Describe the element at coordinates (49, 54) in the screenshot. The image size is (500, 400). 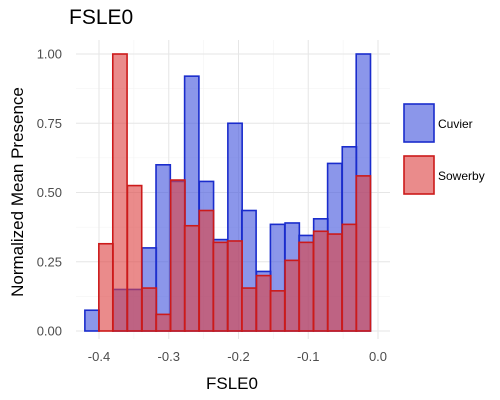
I see `y-tick-label: 1.00` at that location.